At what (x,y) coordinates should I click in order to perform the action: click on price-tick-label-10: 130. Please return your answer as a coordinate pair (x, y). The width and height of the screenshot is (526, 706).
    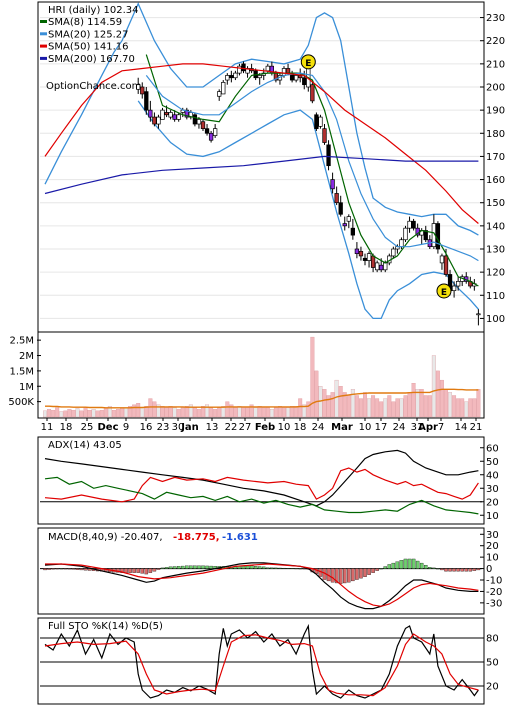
    Looking at the image, I should click on (495, 250).